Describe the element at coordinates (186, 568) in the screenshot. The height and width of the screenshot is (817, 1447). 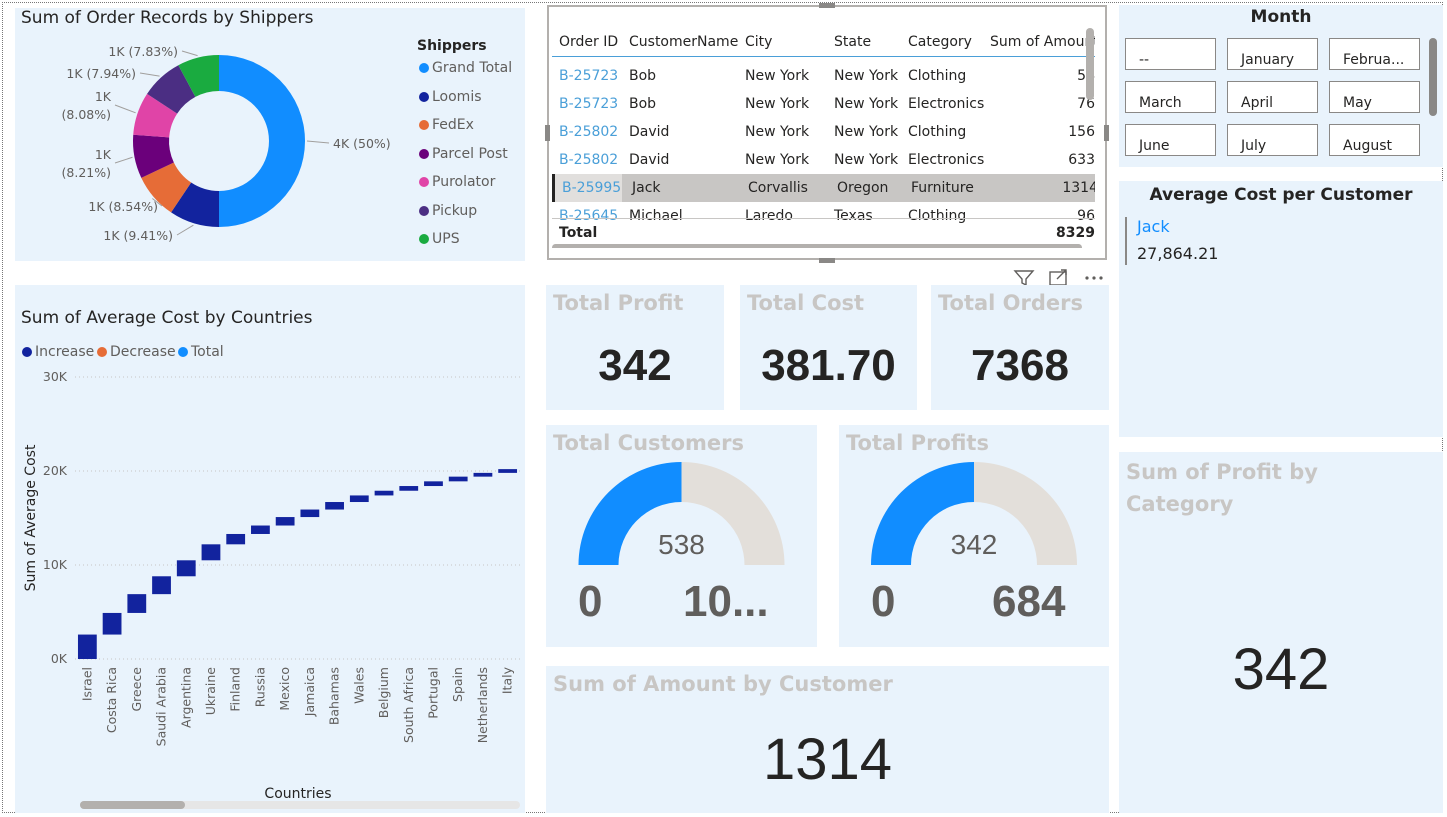
I see `waterfall-bar-argentina` at that location.